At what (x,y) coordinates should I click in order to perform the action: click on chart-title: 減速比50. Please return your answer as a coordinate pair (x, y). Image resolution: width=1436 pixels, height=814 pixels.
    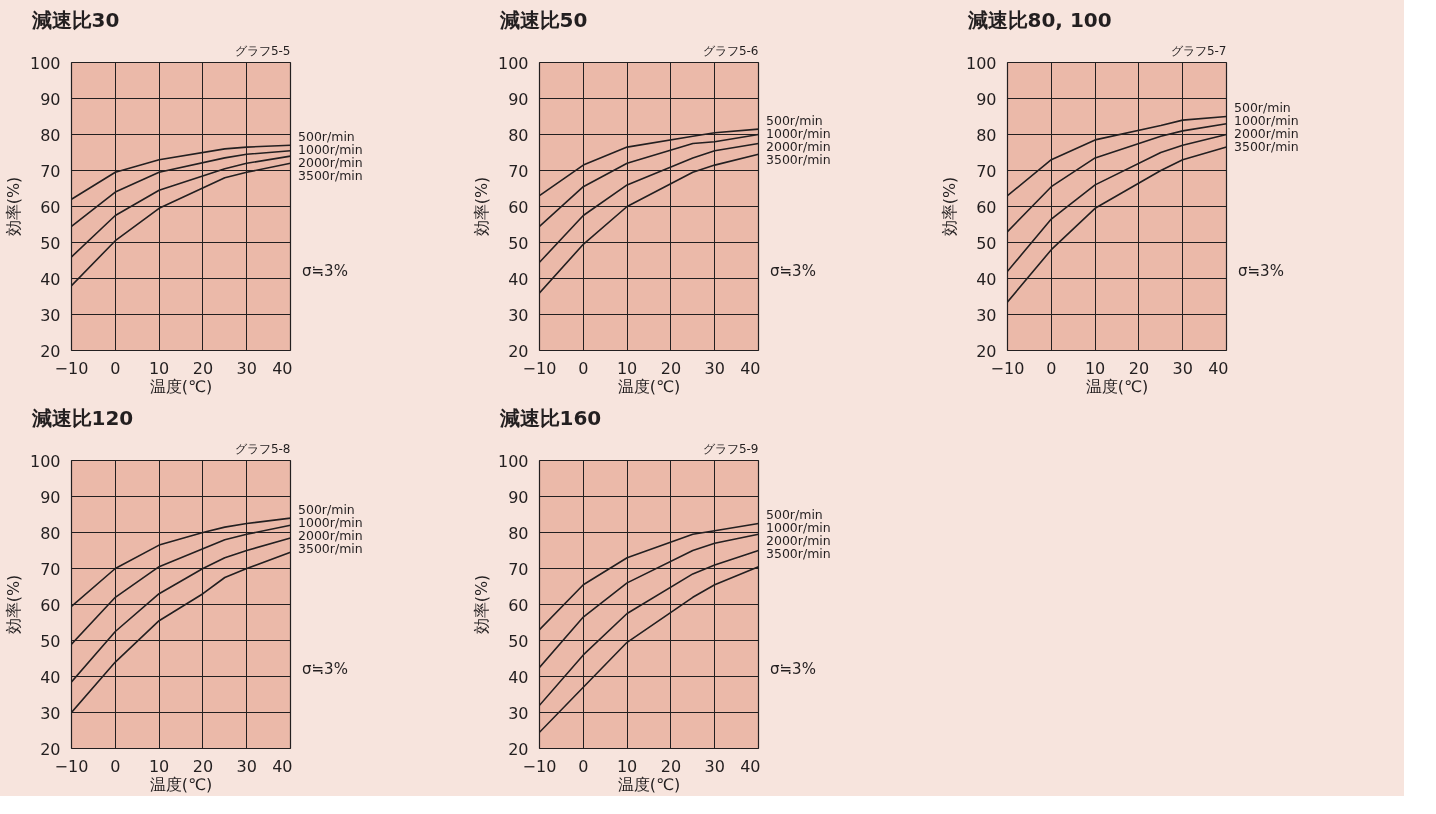
    Looking at the image, I should click on (543, 19).